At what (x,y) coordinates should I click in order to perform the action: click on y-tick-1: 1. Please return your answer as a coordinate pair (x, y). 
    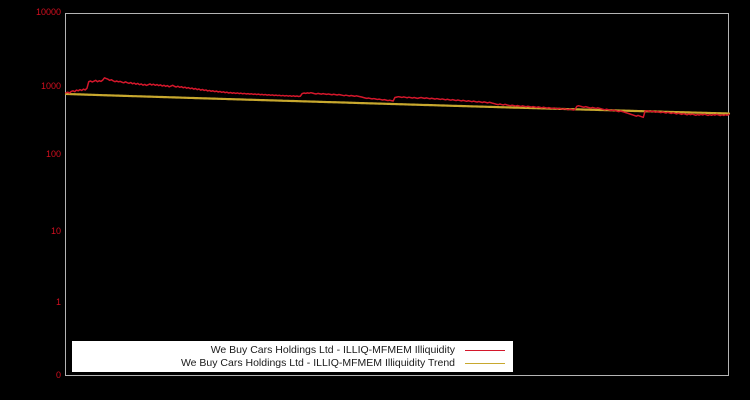
    Looking at the image, I should click on (58, 302).